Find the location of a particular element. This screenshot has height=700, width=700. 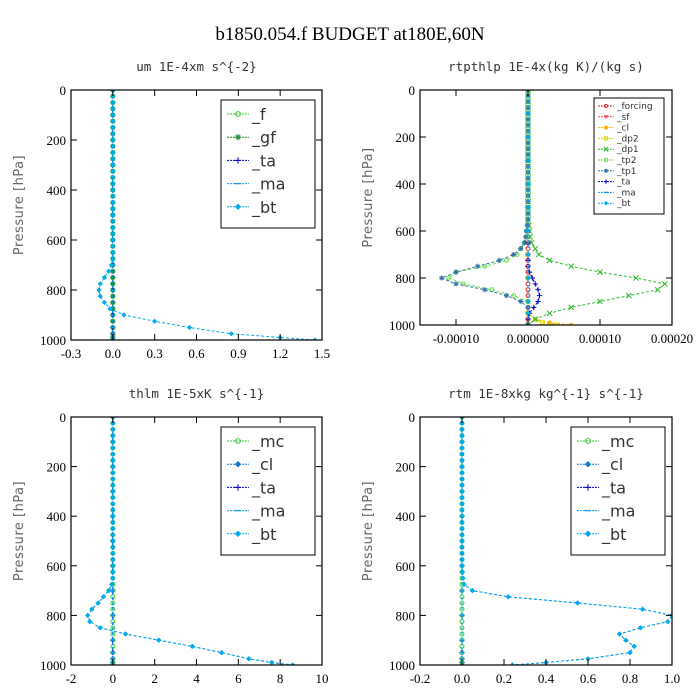

plot-frame is located at coordinates (546, 207).